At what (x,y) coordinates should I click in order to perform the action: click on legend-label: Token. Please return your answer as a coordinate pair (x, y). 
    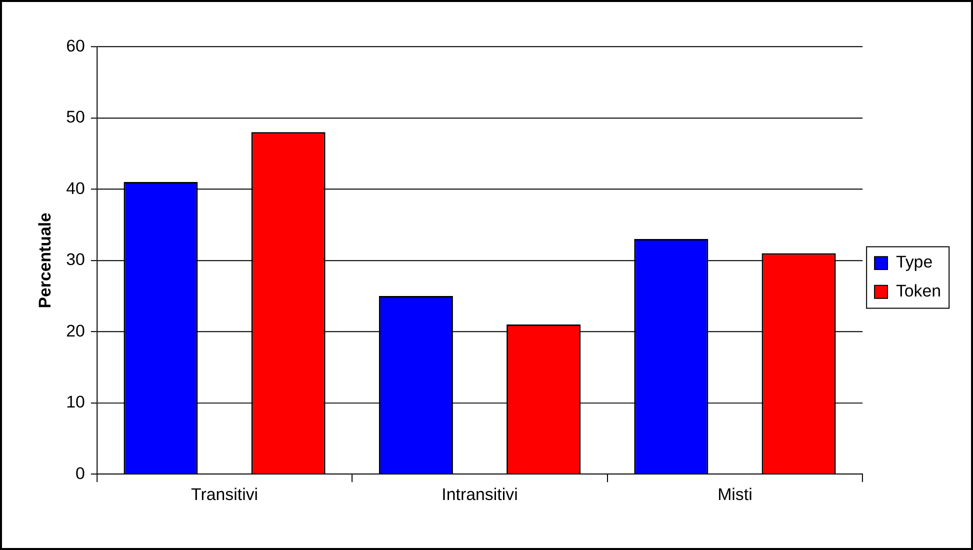
    Looking at the image, I should click on (919, 291).